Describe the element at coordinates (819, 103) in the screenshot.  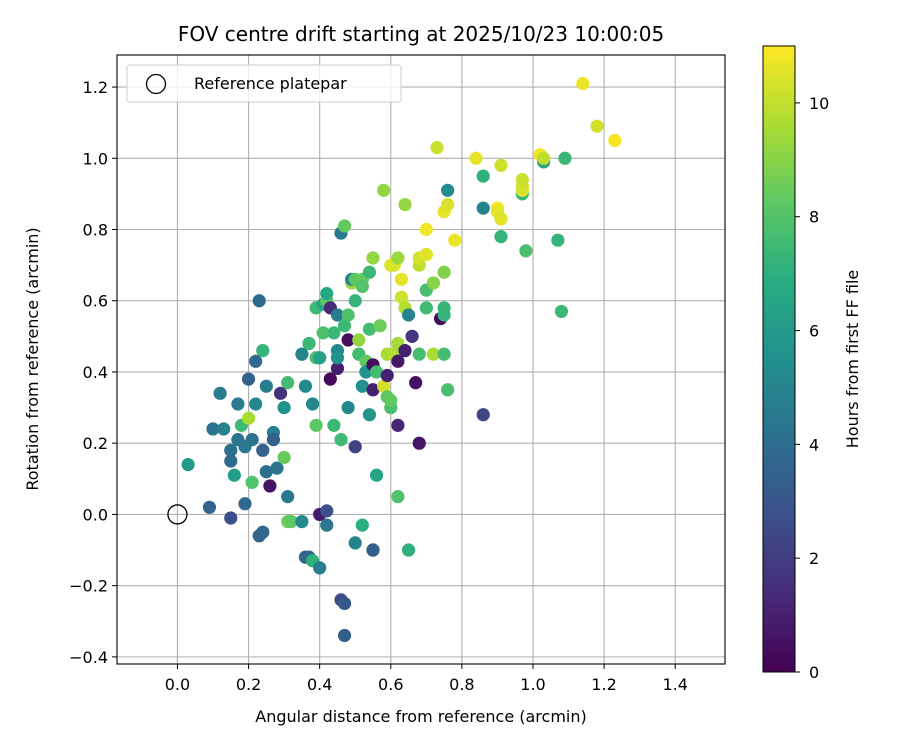
I see `colorbar-tick-label: 10` at that location.